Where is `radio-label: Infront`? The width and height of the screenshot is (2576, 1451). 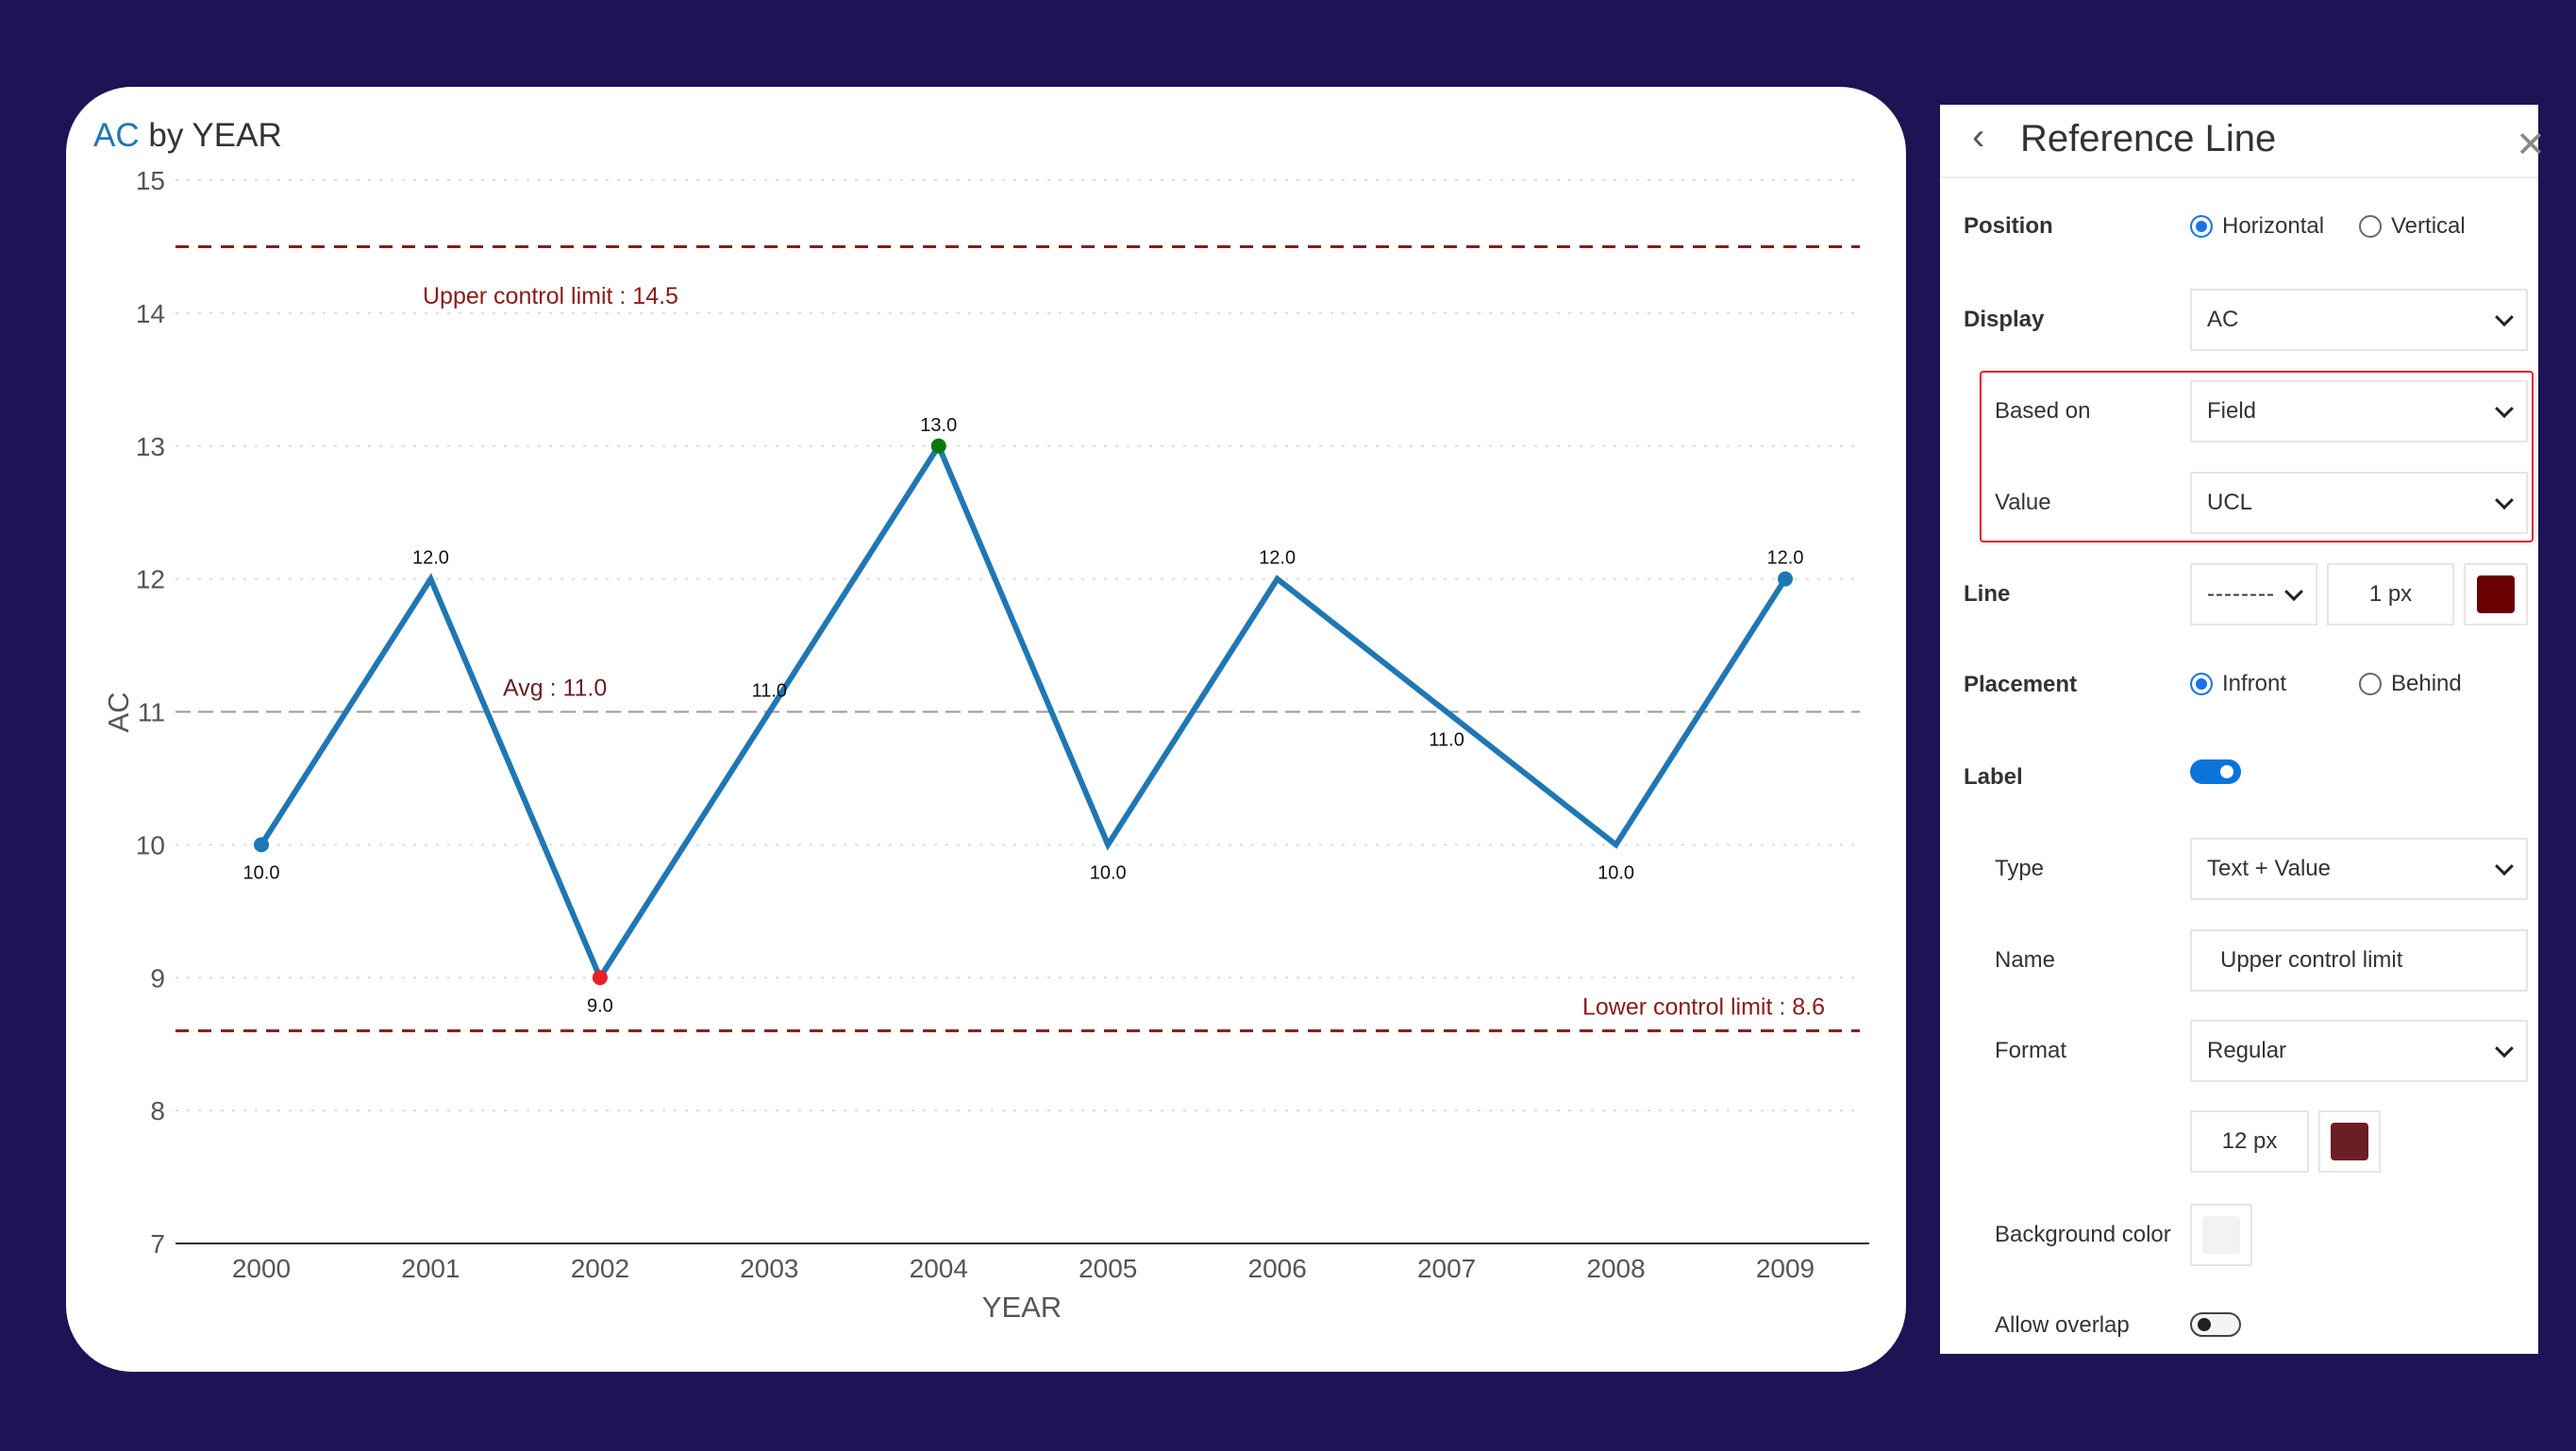 radio-label: Infront is located at coordinates (2254, 683).